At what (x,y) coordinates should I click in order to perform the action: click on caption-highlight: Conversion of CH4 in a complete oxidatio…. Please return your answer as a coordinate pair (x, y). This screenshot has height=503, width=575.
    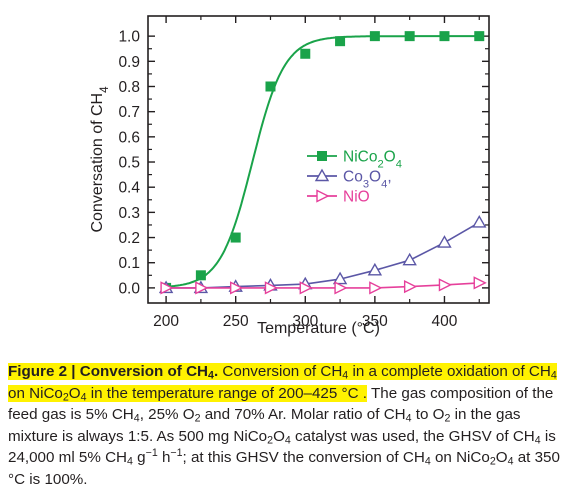
    Looking at the image, I should click on (282, 383).